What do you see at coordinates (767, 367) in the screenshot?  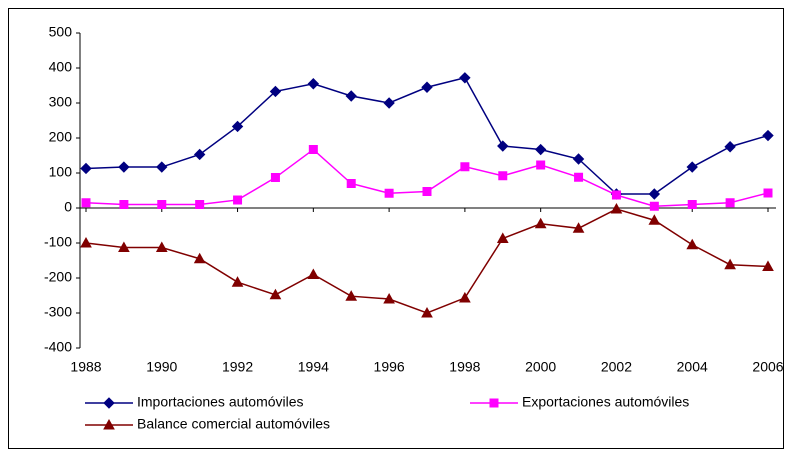 I see `x-tick-label: 2006` at bounding box center [767, 367].